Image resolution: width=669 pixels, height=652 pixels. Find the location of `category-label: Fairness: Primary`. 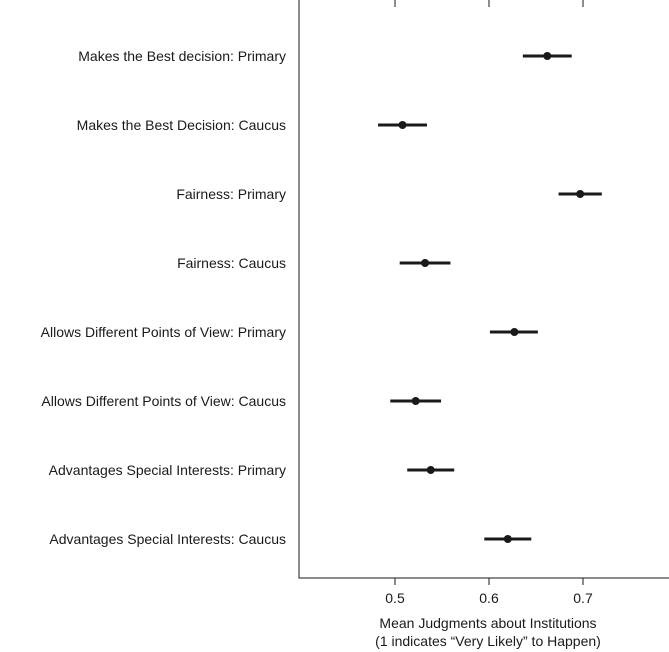

category-label: Fairness: Primary is located at coordinates (231, 194).